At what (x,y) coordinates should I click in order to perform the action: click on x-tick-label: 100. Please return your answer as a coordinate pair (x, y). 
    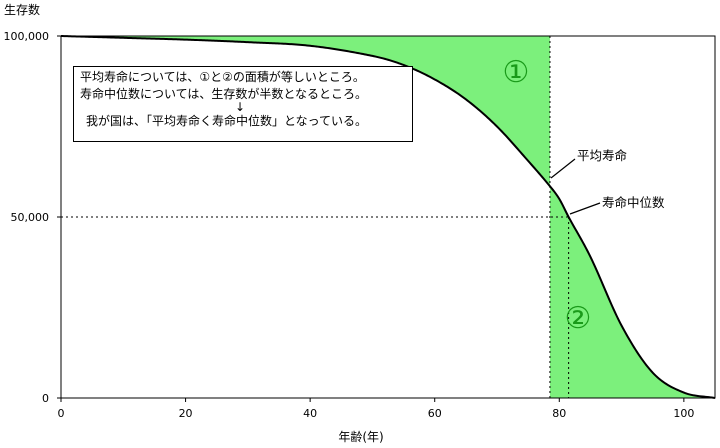
    Looking at the image, I should click on (683, 413).